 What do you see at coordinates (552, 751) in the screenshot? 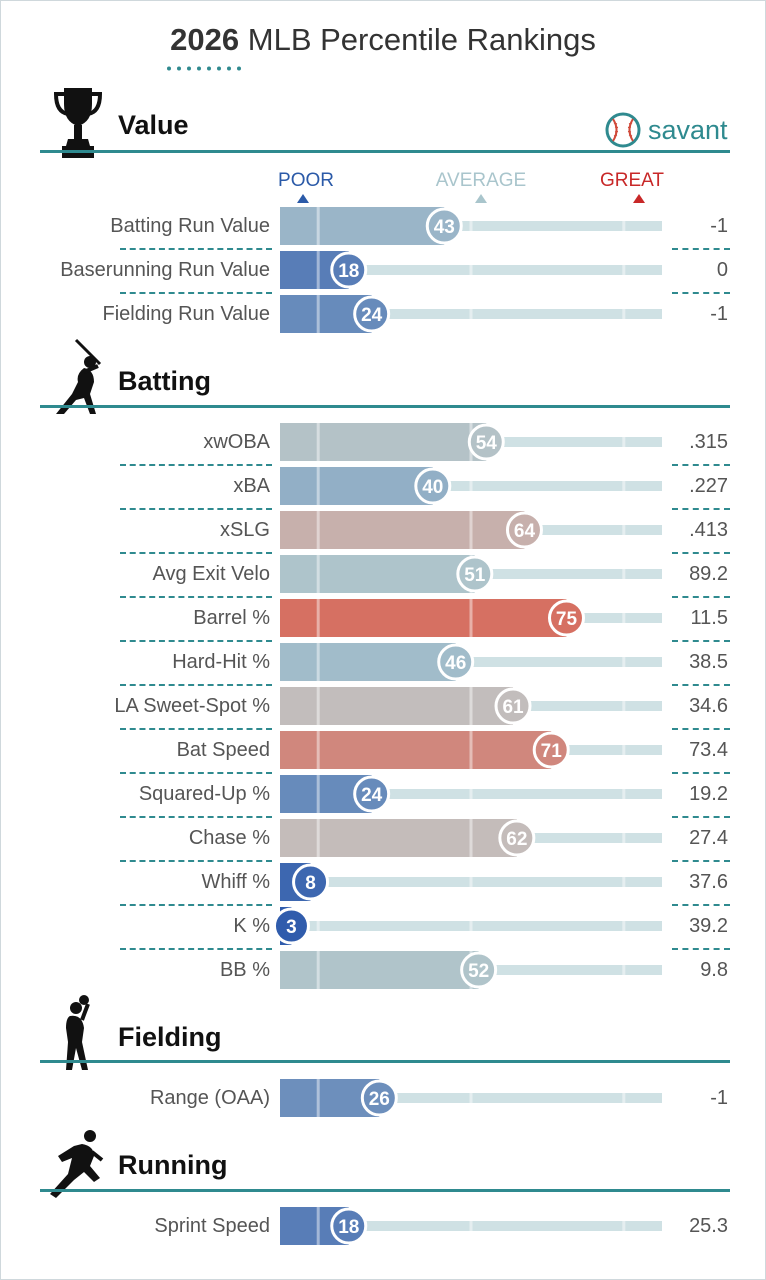
I see `percentile-label: 71` at bounding box center [552, 751].